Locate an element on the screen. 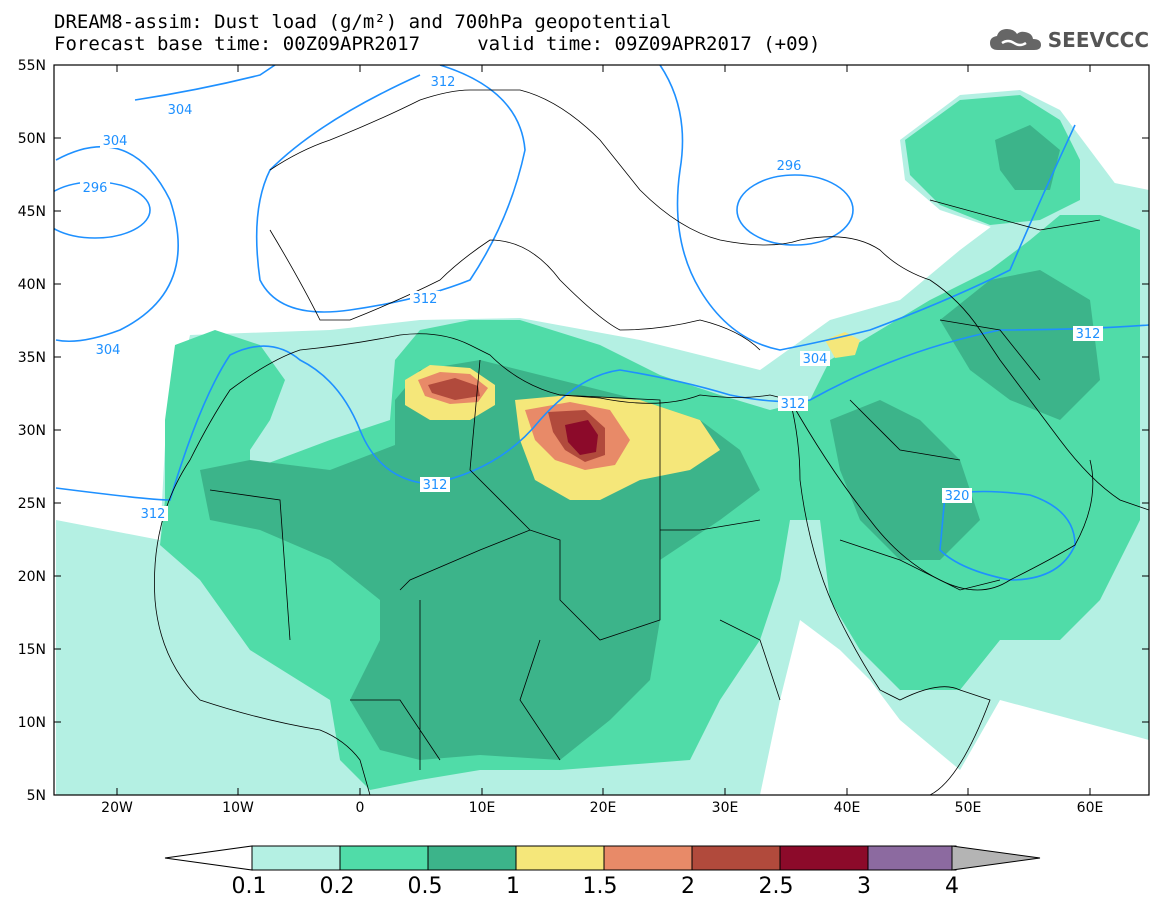 The image size is (1165, 907). seevccc-logo: SEEVCCC is located at coordinates (1068, 40).